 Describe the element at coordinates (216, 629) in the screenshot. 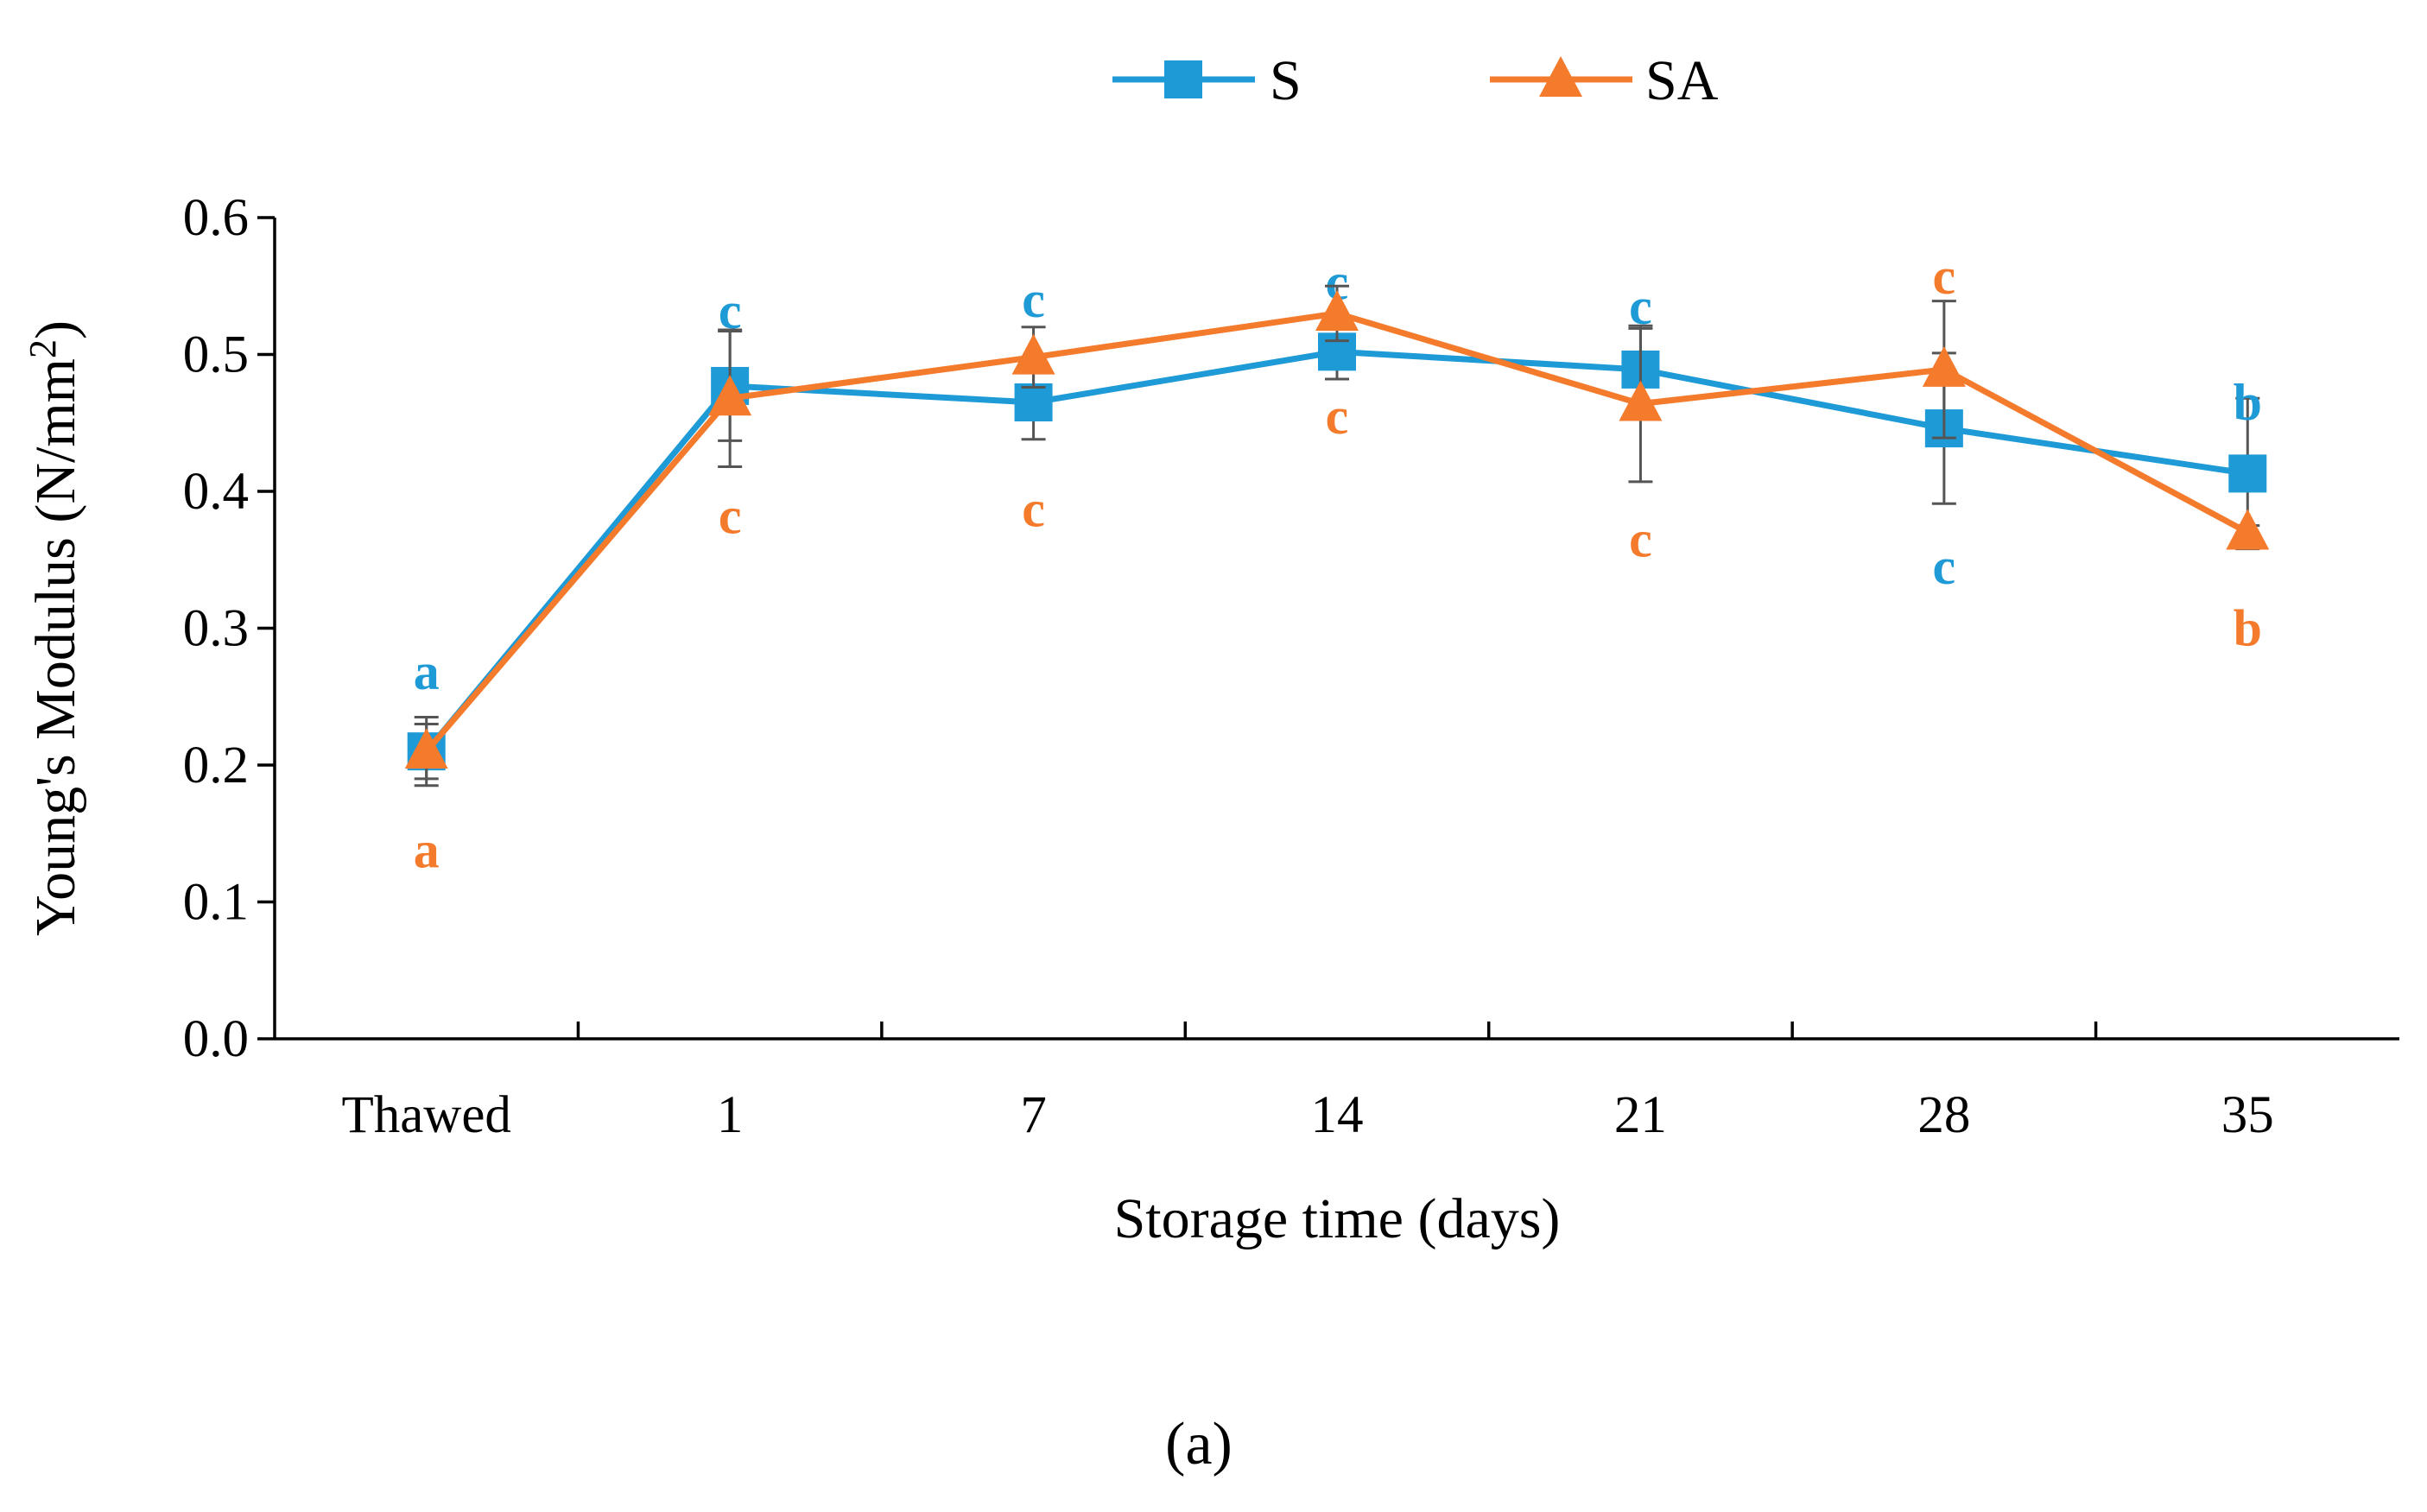

I see `y-tick-label: 0.3` at that location.